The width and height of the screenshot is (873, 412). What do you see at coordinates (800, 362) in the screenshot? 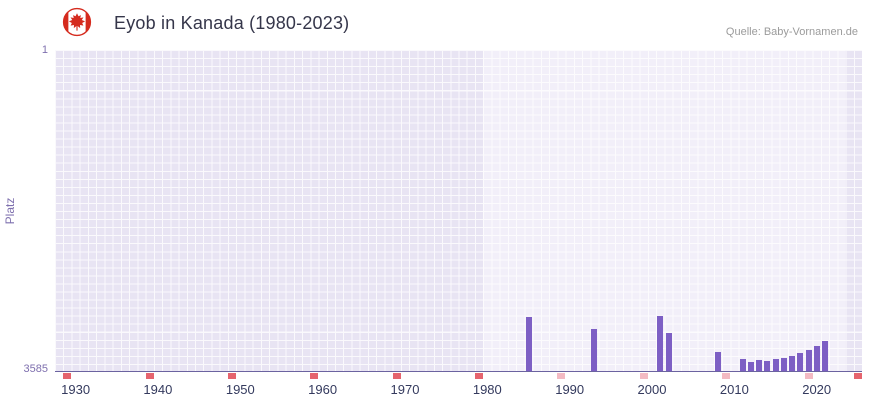
I see `bar-2018` at bounding box center [800, 362].